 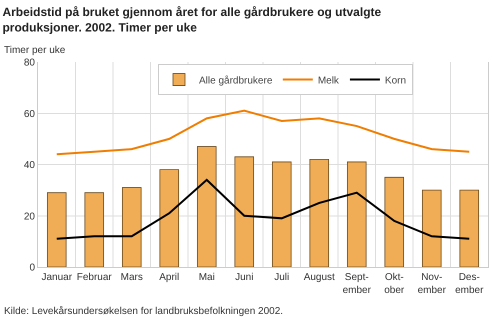 I want to click on y-tick-label: 80, so click(x=30, y=63).